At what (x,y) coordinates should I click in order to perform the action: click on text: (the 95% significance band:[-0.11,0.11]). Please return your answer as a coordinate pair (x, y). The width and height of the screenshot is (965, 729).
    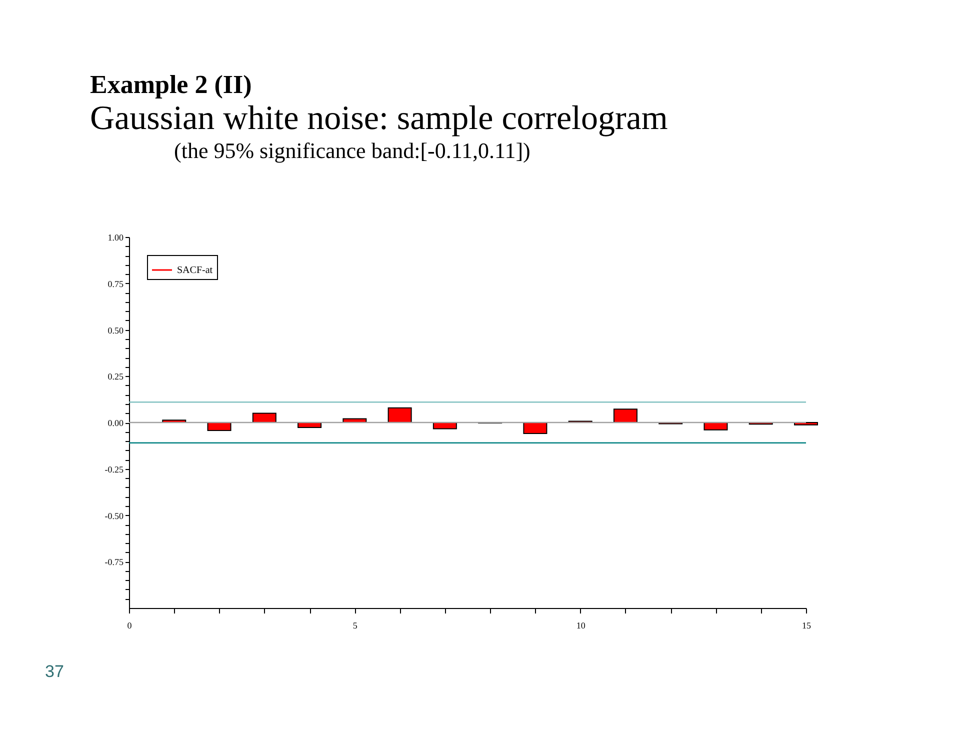
    Looking at the image, I should click on (352, 150).